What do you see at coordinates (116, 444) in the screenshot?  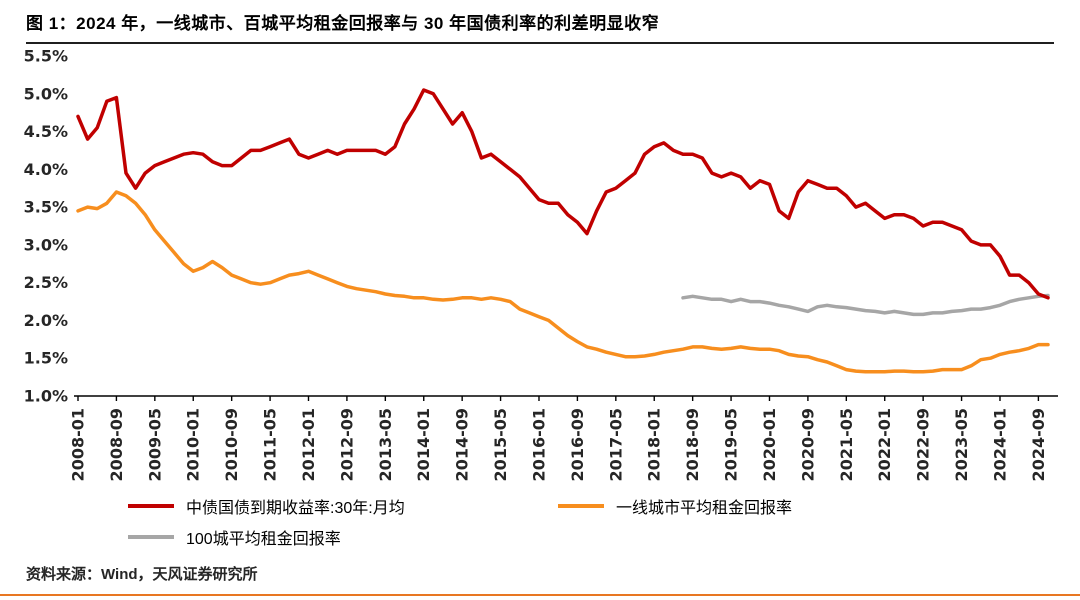 I see `x-axis-tick-label: 2008-09` at bounding box center [116, 444].